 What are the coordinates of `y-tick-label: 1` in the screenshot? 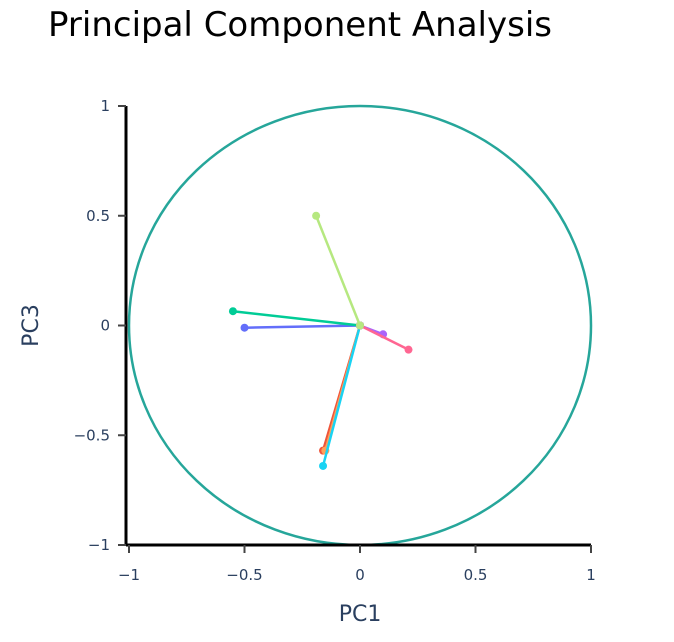 It's located at (105, 106).